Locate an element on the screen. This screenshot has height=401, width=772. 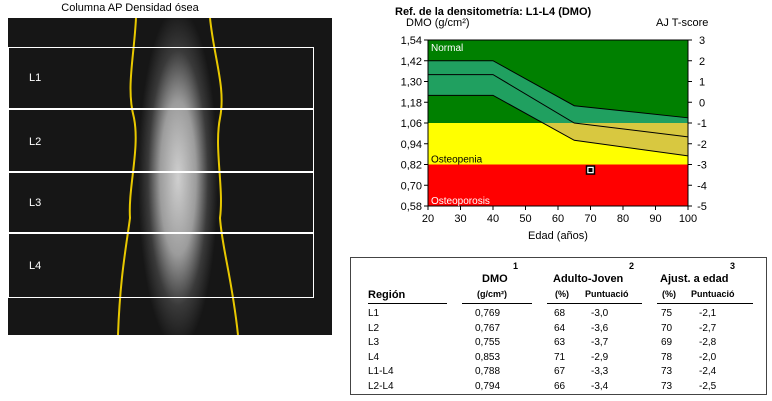
cell-adult-pct: 63 is located at coordinates (560, 342).